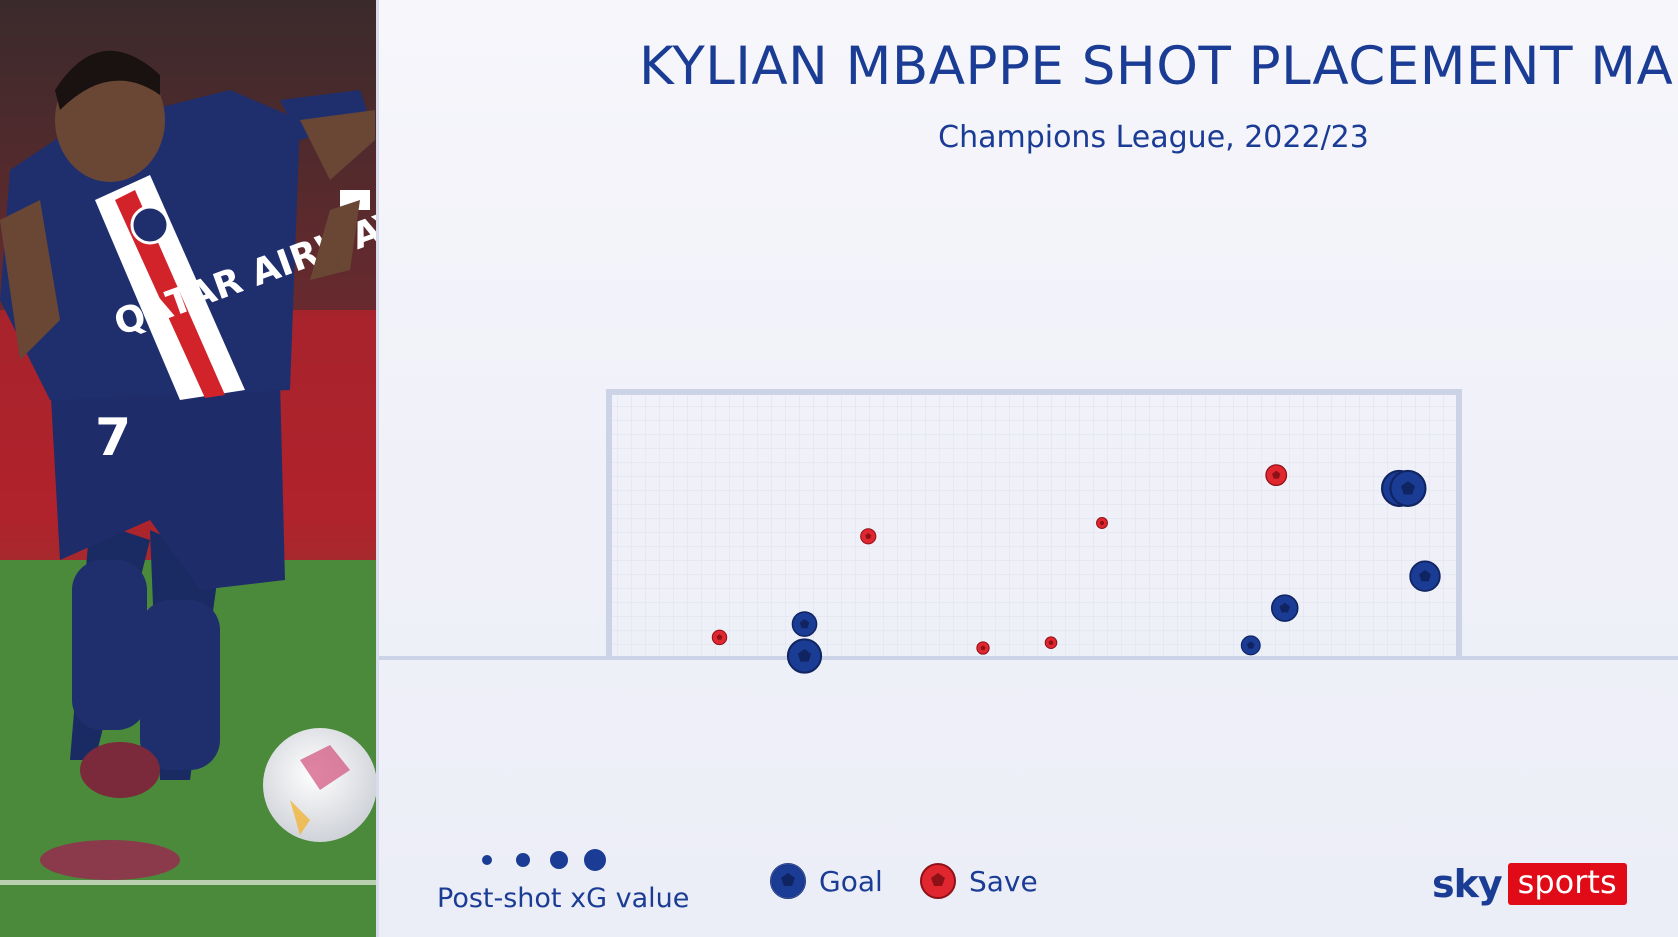 The height and width of the screenshot is (937, 1678). Describe the element at coordinates (1003, 881) in the screenshot. I see `legend-save-label: Save` at that location.